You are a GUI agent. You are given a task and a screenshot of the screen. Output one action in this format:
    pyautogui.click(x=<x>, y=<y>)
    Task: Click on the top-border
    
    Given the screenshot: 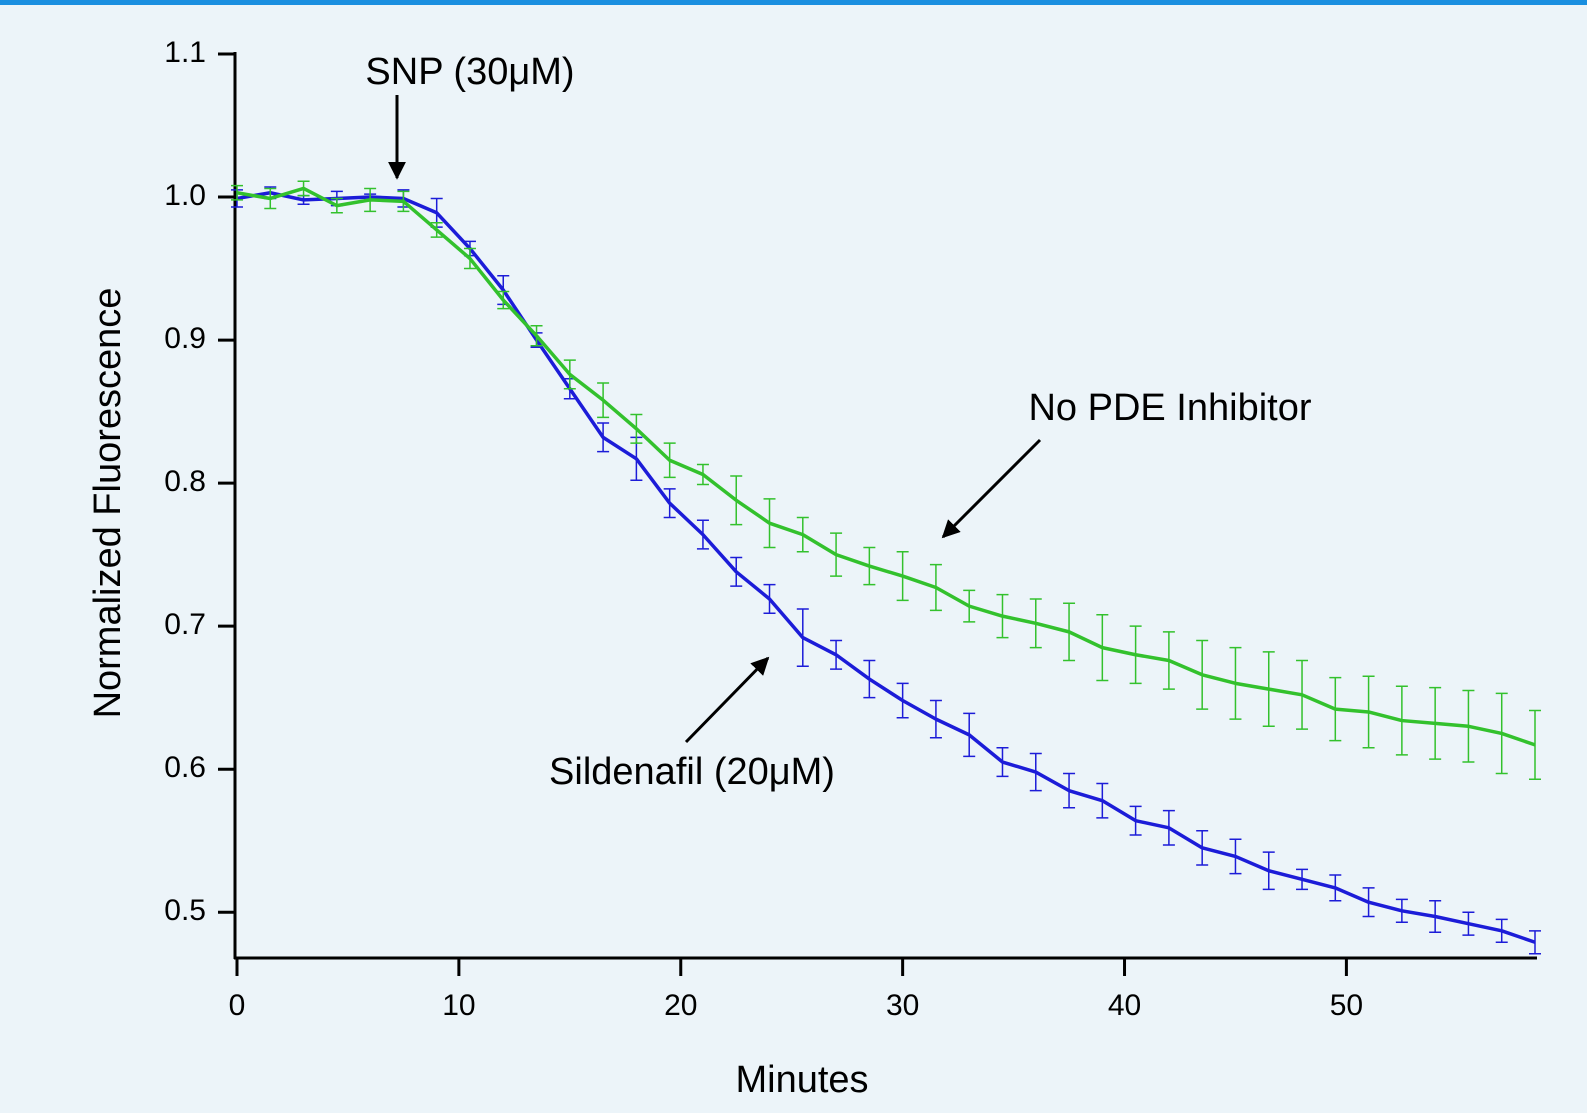 What is the action you would take?
    pyautogui.click(x=793, y=2)
    